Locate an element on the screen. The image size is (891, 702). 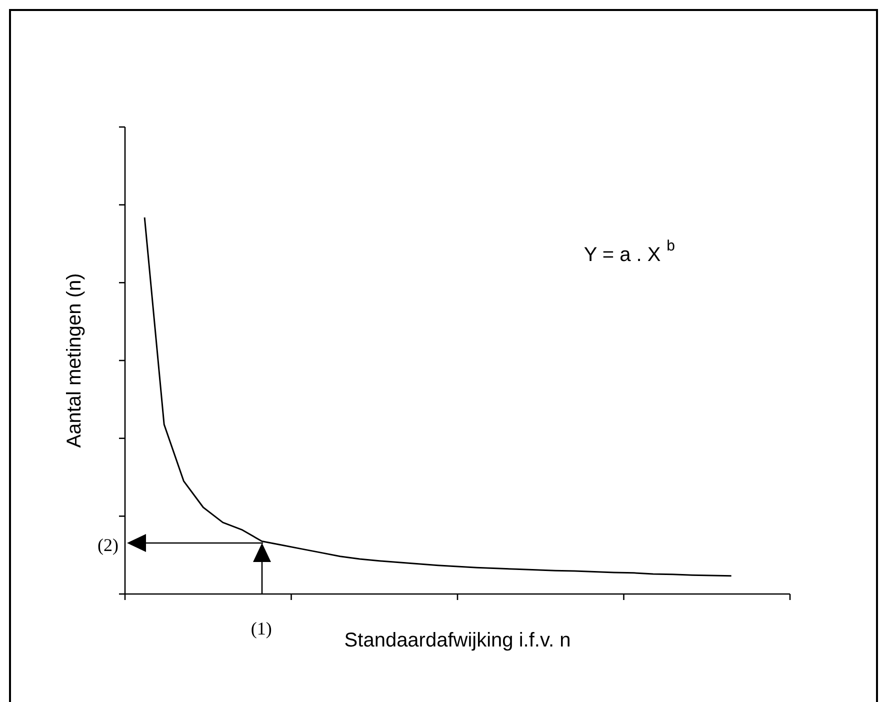
annotation: Y = a . X b is located at coordinates (630, 252).